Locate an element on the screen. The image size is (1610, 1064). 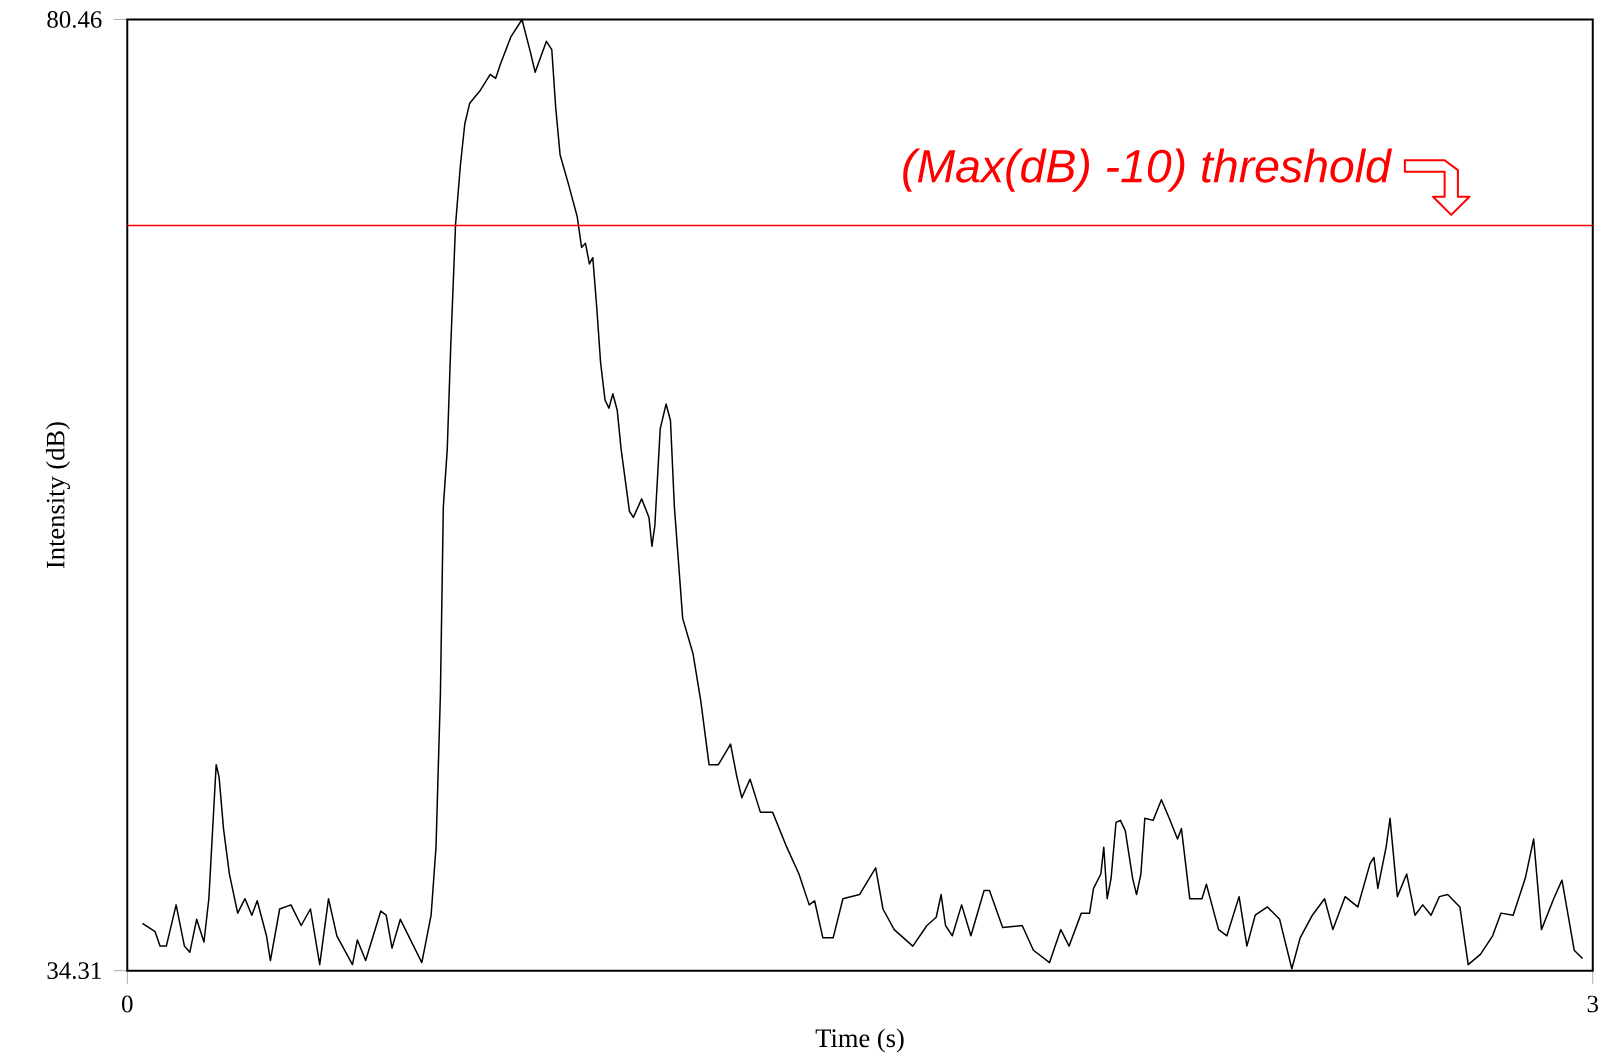
x-axis-title: Time (s) is located at coordinates (859, 1040).